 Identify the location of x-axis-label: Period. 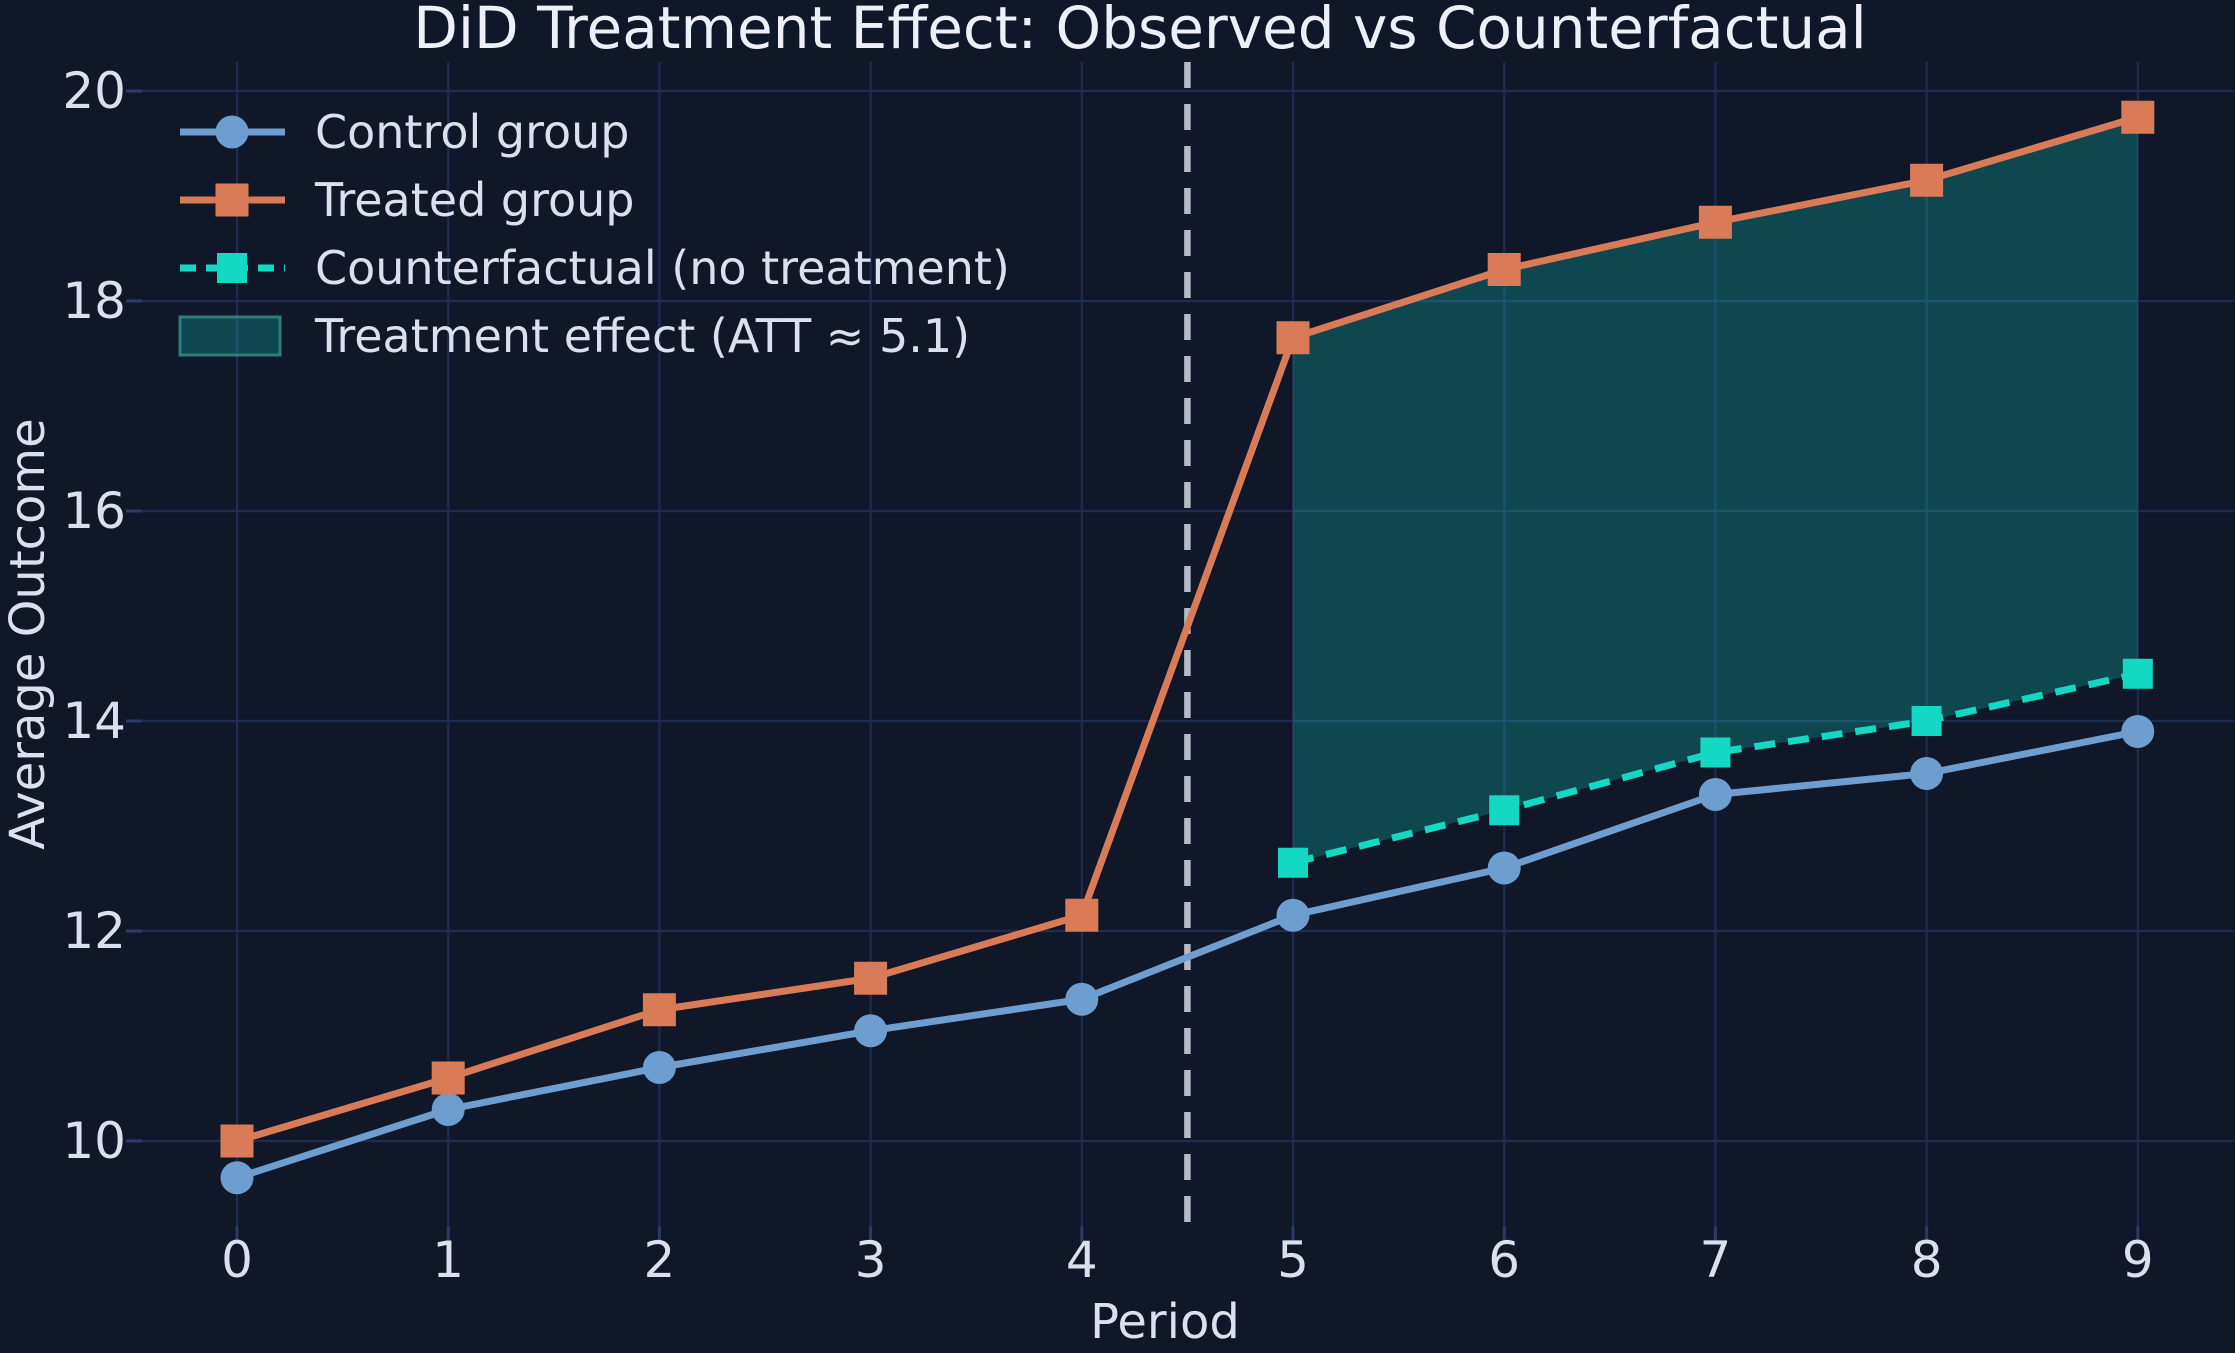
(1165, 1322).